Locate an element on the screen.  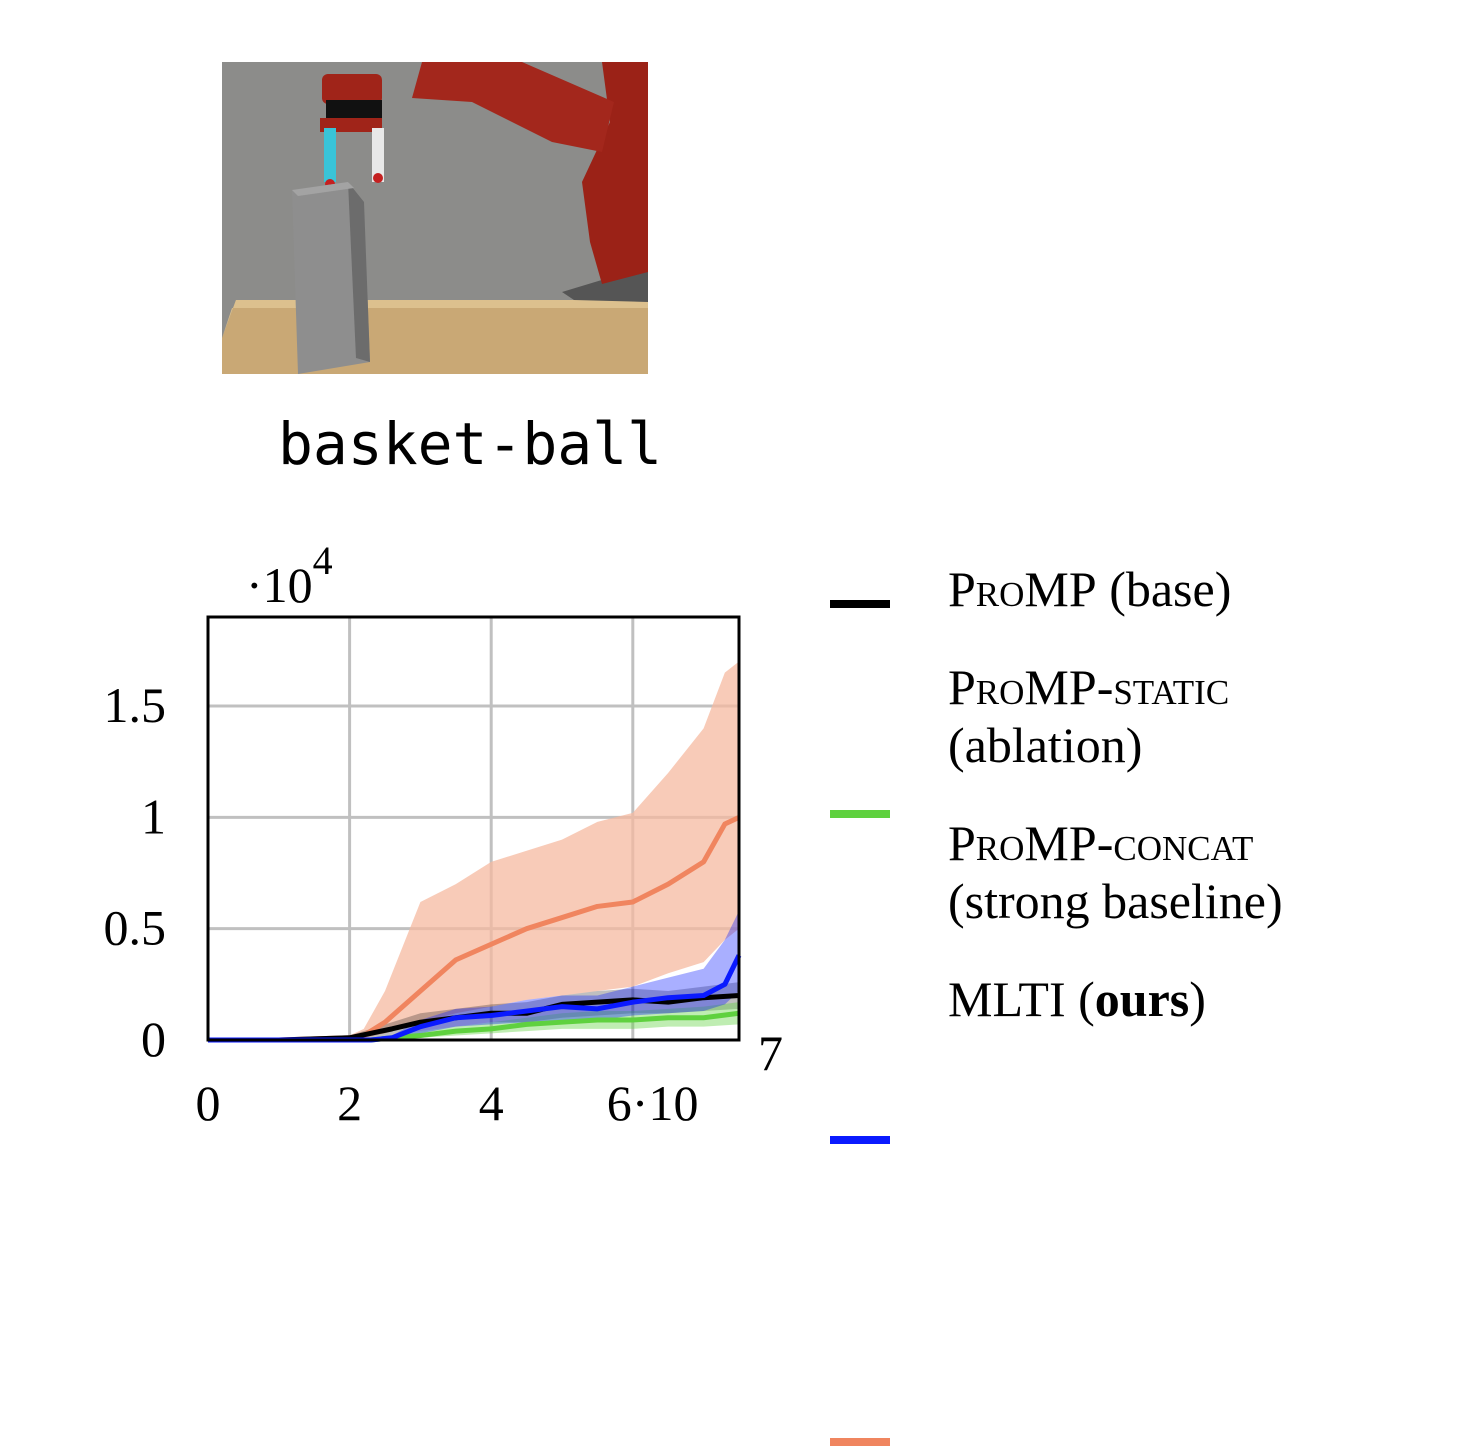
legend-swatch-concat is located at coordinates (860, 1140).